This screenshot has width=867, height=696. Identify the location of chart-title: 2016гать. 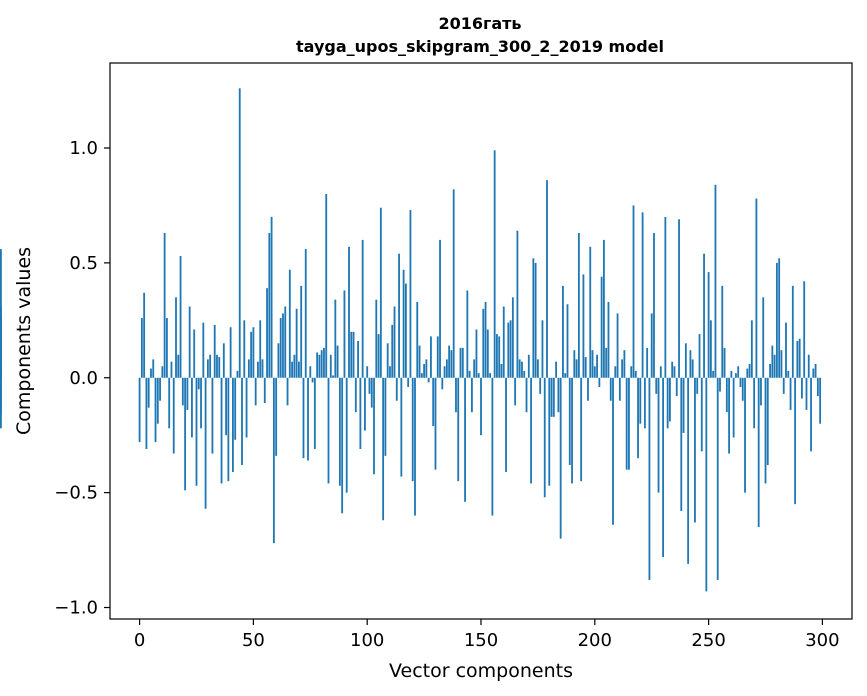
(479, 23).